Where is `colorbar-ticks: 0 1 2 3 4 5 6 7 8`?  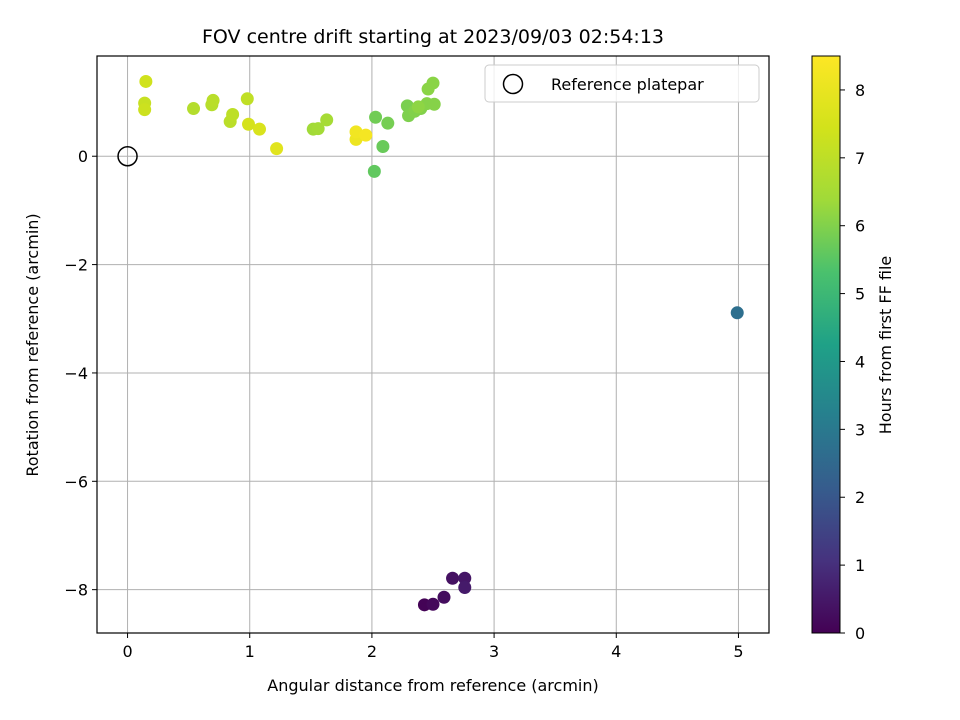 colorbar-ticks: 0 1 2 3 4 5 6 7 8 is located at coordinates (852, 362).